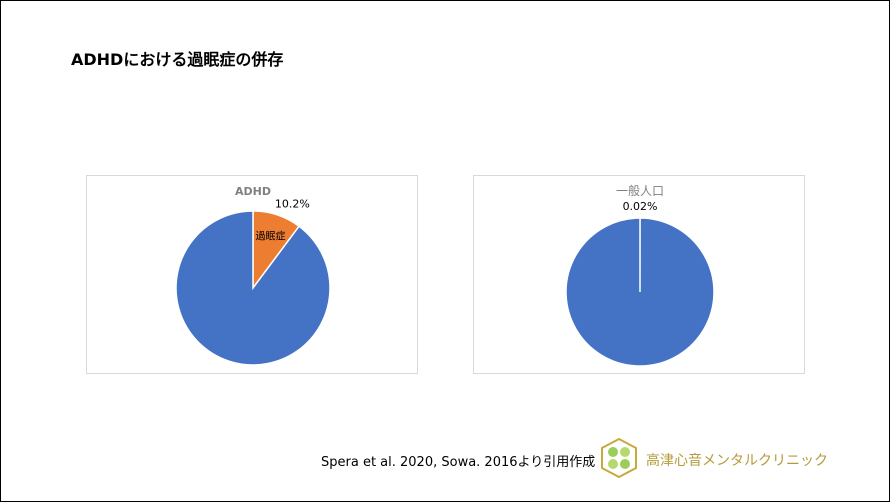  What do you see at coordinates (292, 203) in the screenshot?
I see `data-label: 10.2%` at bounding box center [292, 203].